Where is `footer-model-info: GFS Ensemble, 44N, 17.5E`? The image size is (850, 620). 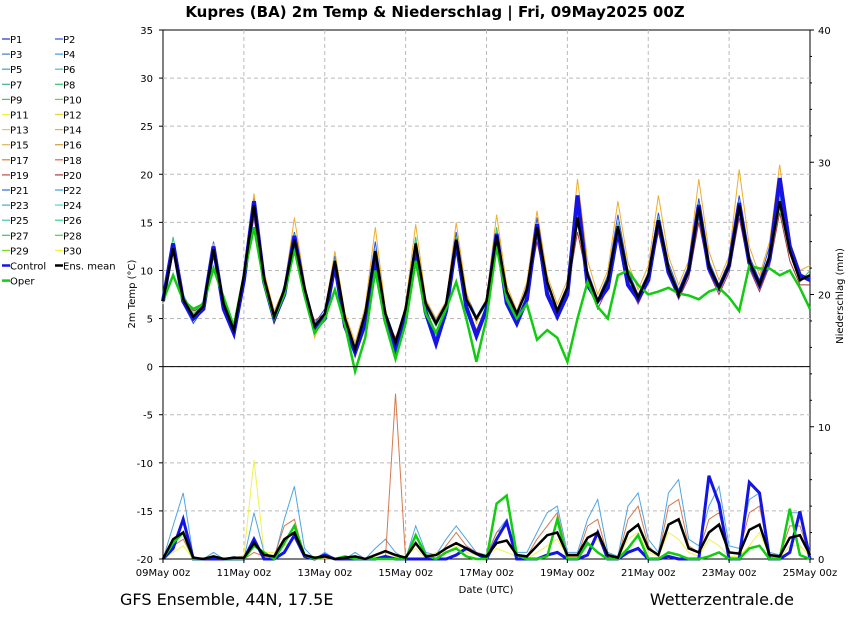 footer-model-info: GFS Ensemble, 44N, 17.5E is located at coordinates (226, 599).